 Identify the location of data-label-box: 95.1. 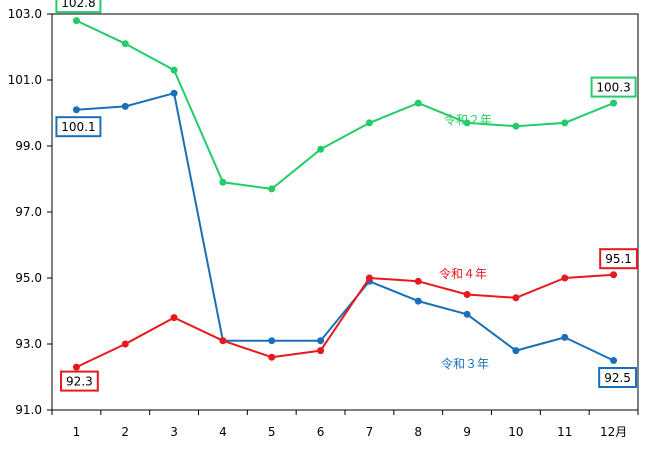
(618, 259).